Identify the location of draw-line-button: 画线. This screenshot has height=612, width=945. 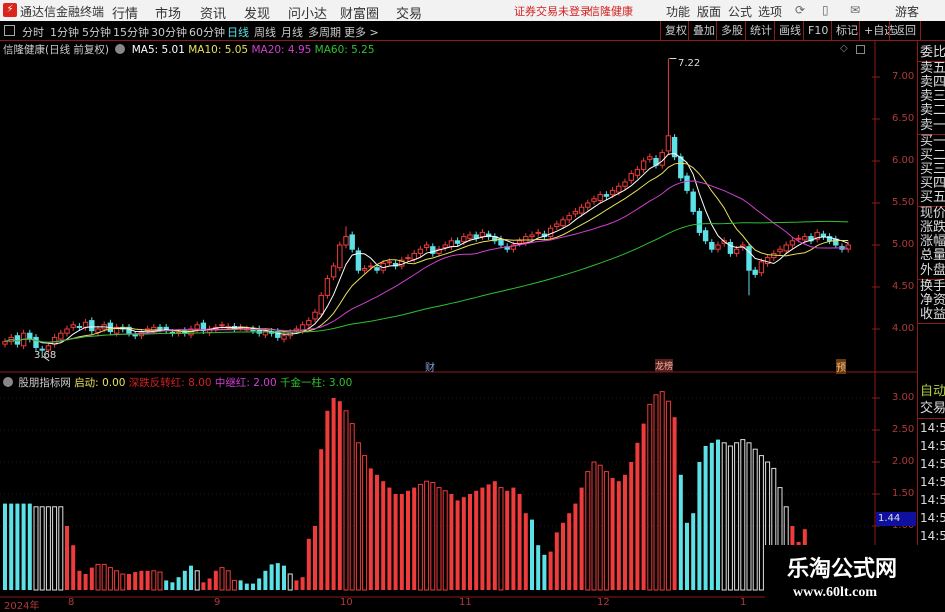
(789, 30).